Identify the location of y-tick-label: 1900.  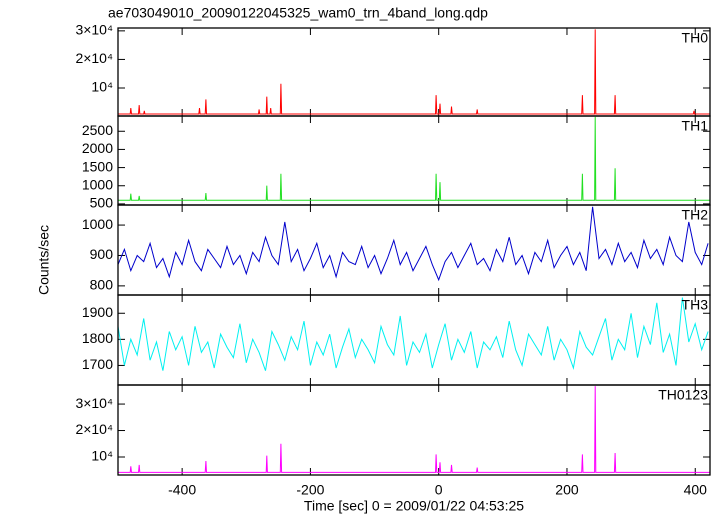
(97, 312).